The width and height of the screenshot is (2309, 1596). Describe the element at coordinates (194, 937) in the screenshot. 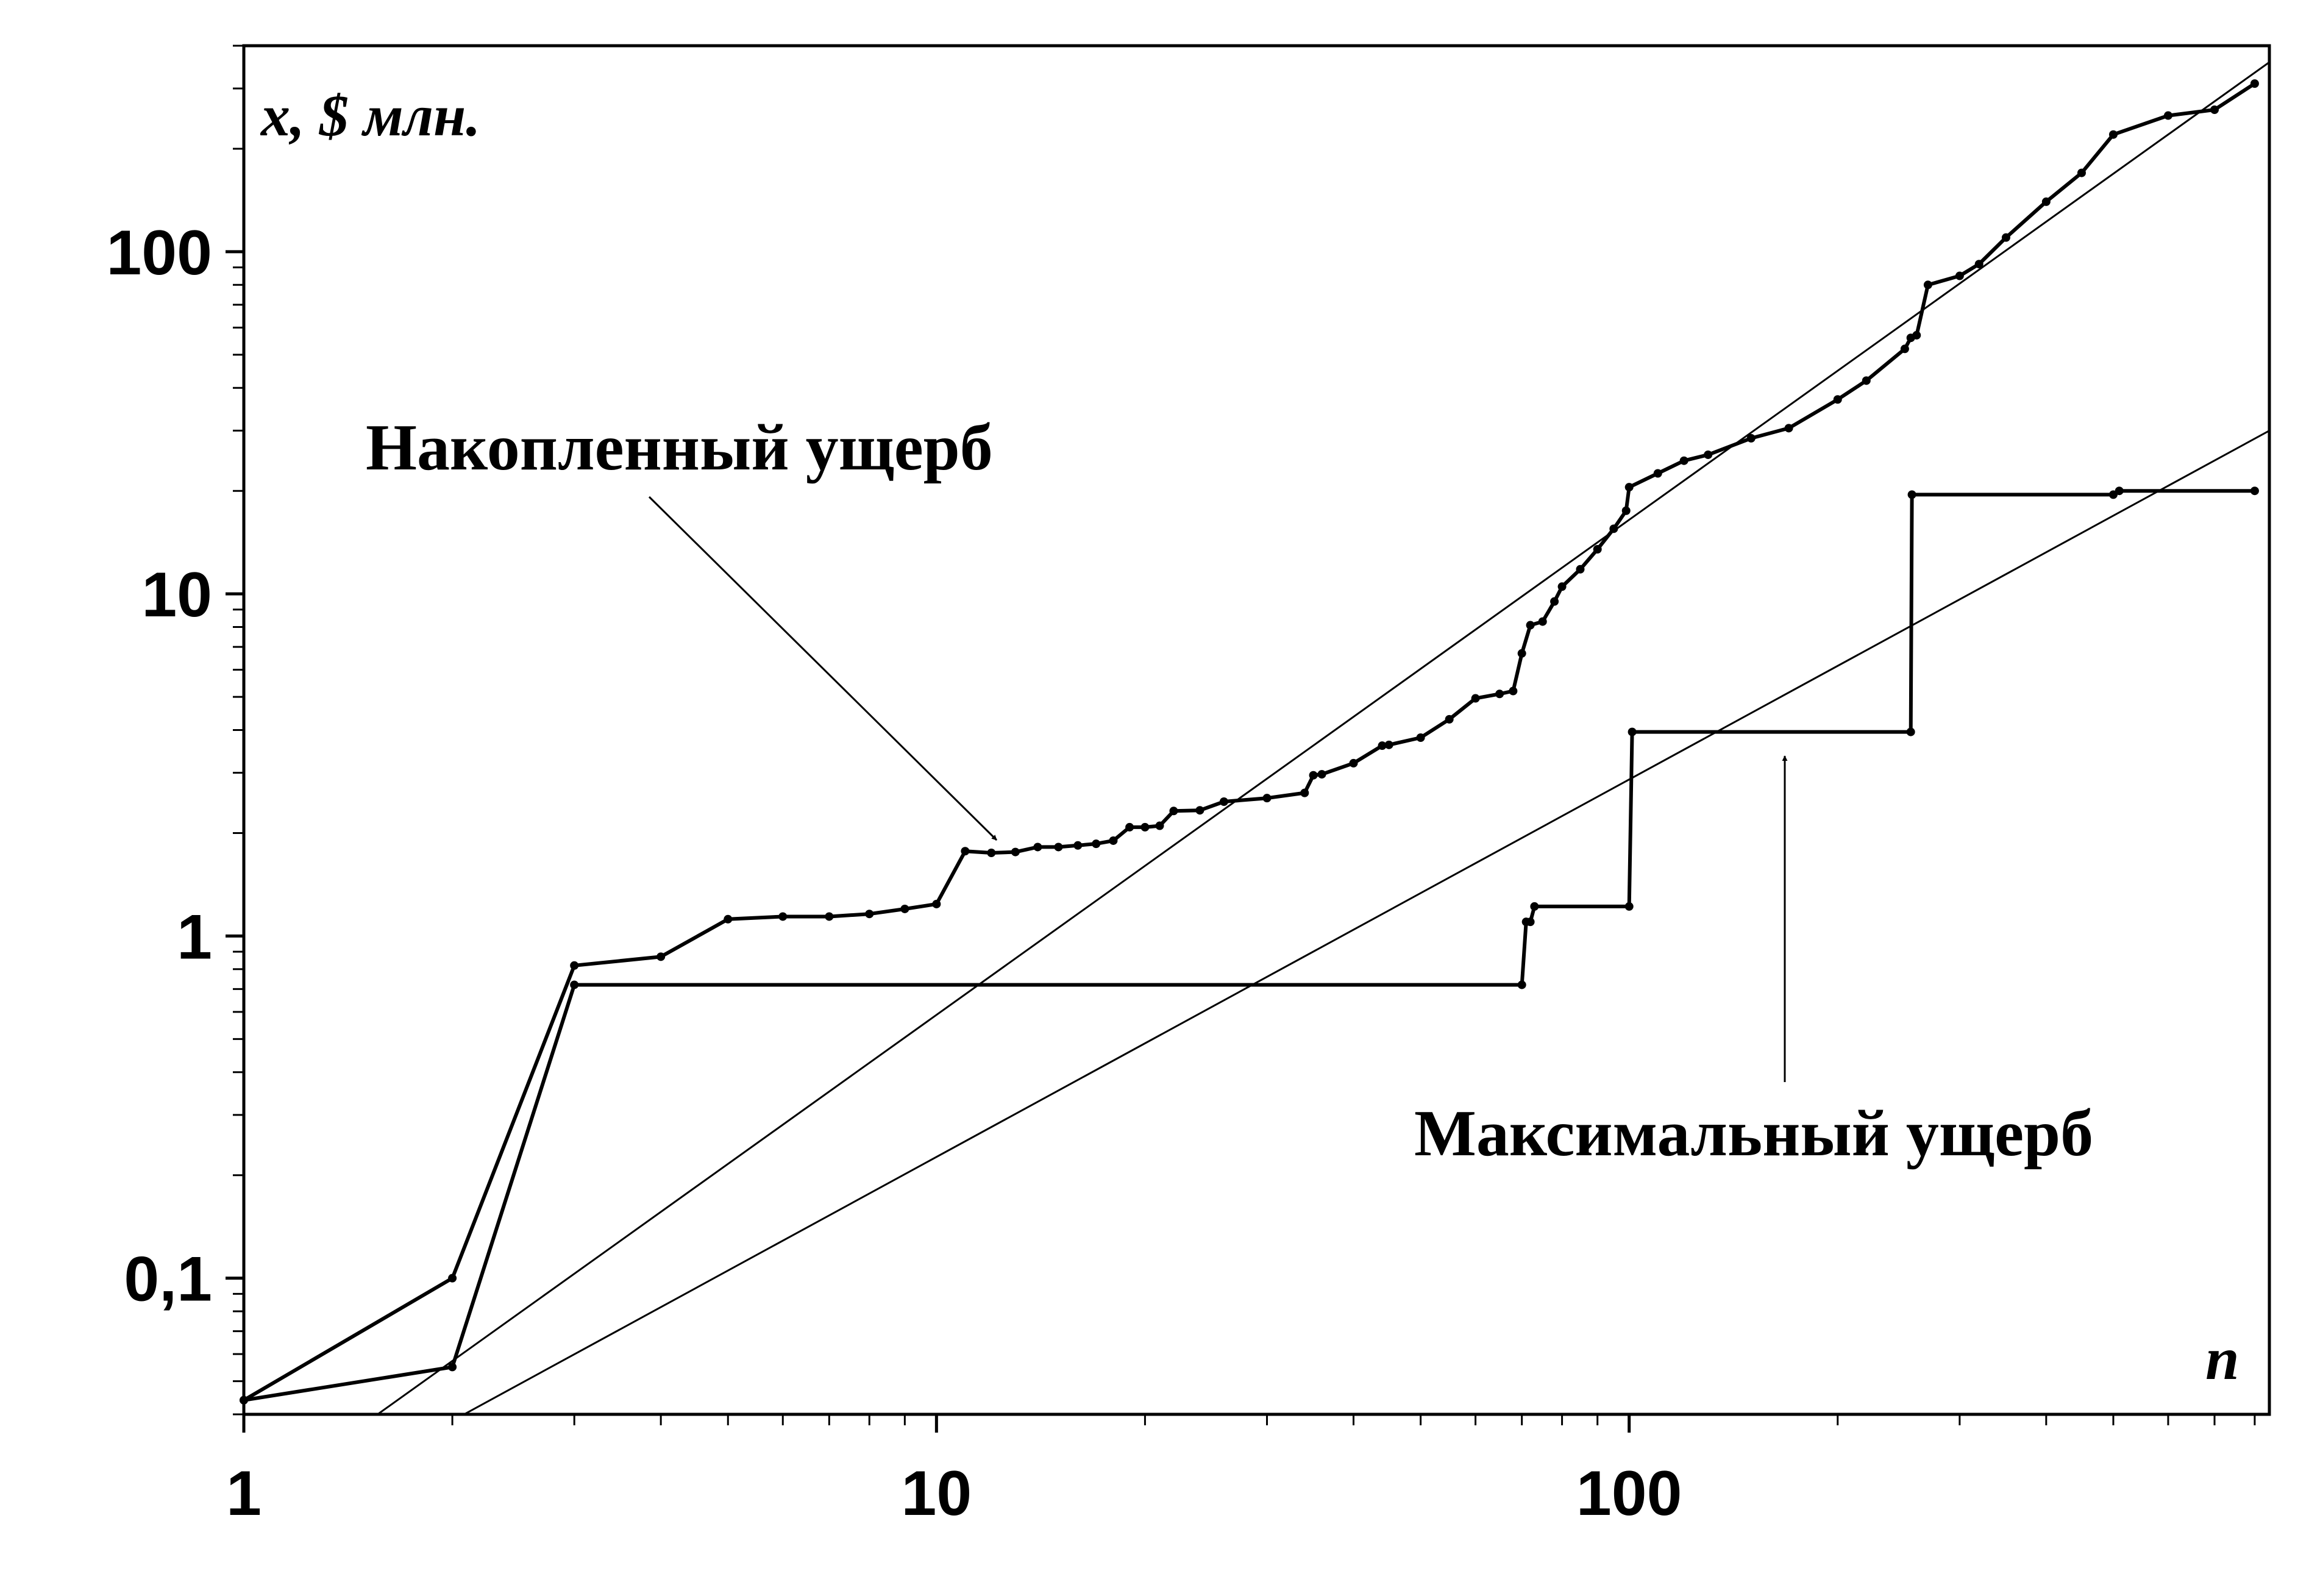

I see `y-tick-label: 1` at that location.